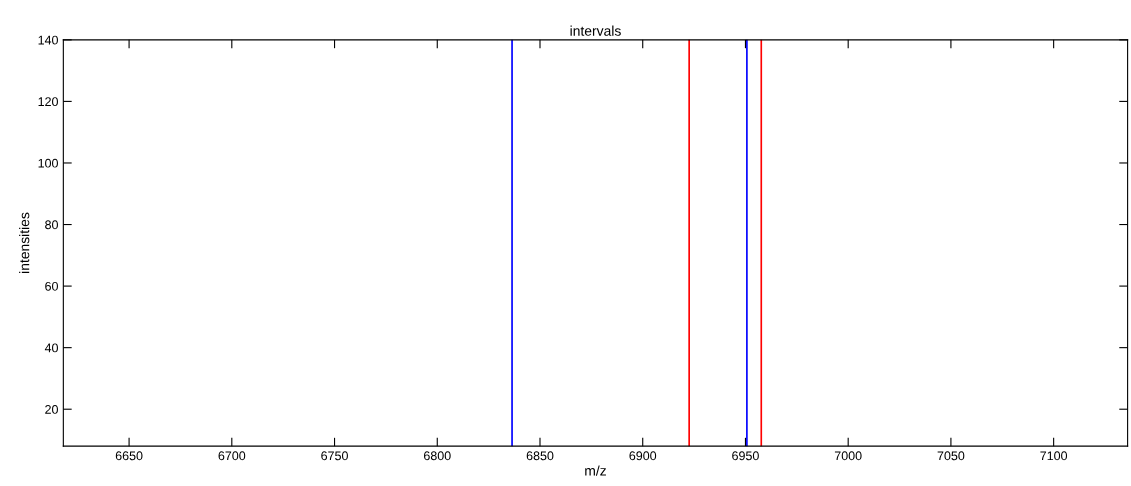  Describe the element at coordinates (595, 470) in the screenshot. I see `x-axis-title: m/z` at that location.